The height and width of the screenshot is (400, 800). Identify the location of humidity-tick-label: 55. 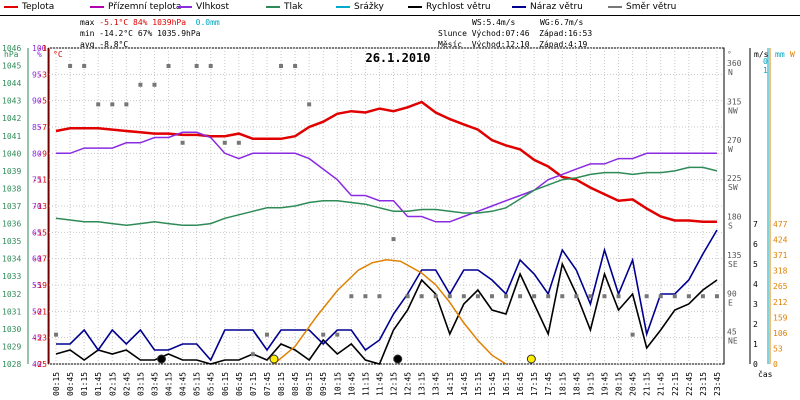
(37, 285).